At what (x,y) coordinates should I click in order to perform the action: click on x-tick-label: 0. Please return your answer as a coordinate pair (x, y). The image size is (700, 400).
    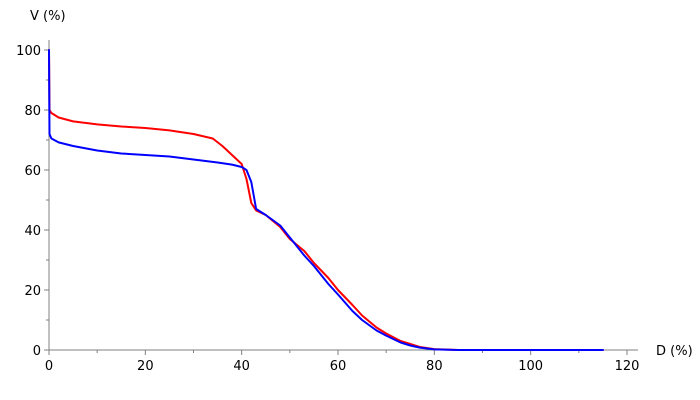
    Looking at the image, I should click on (49, 366).